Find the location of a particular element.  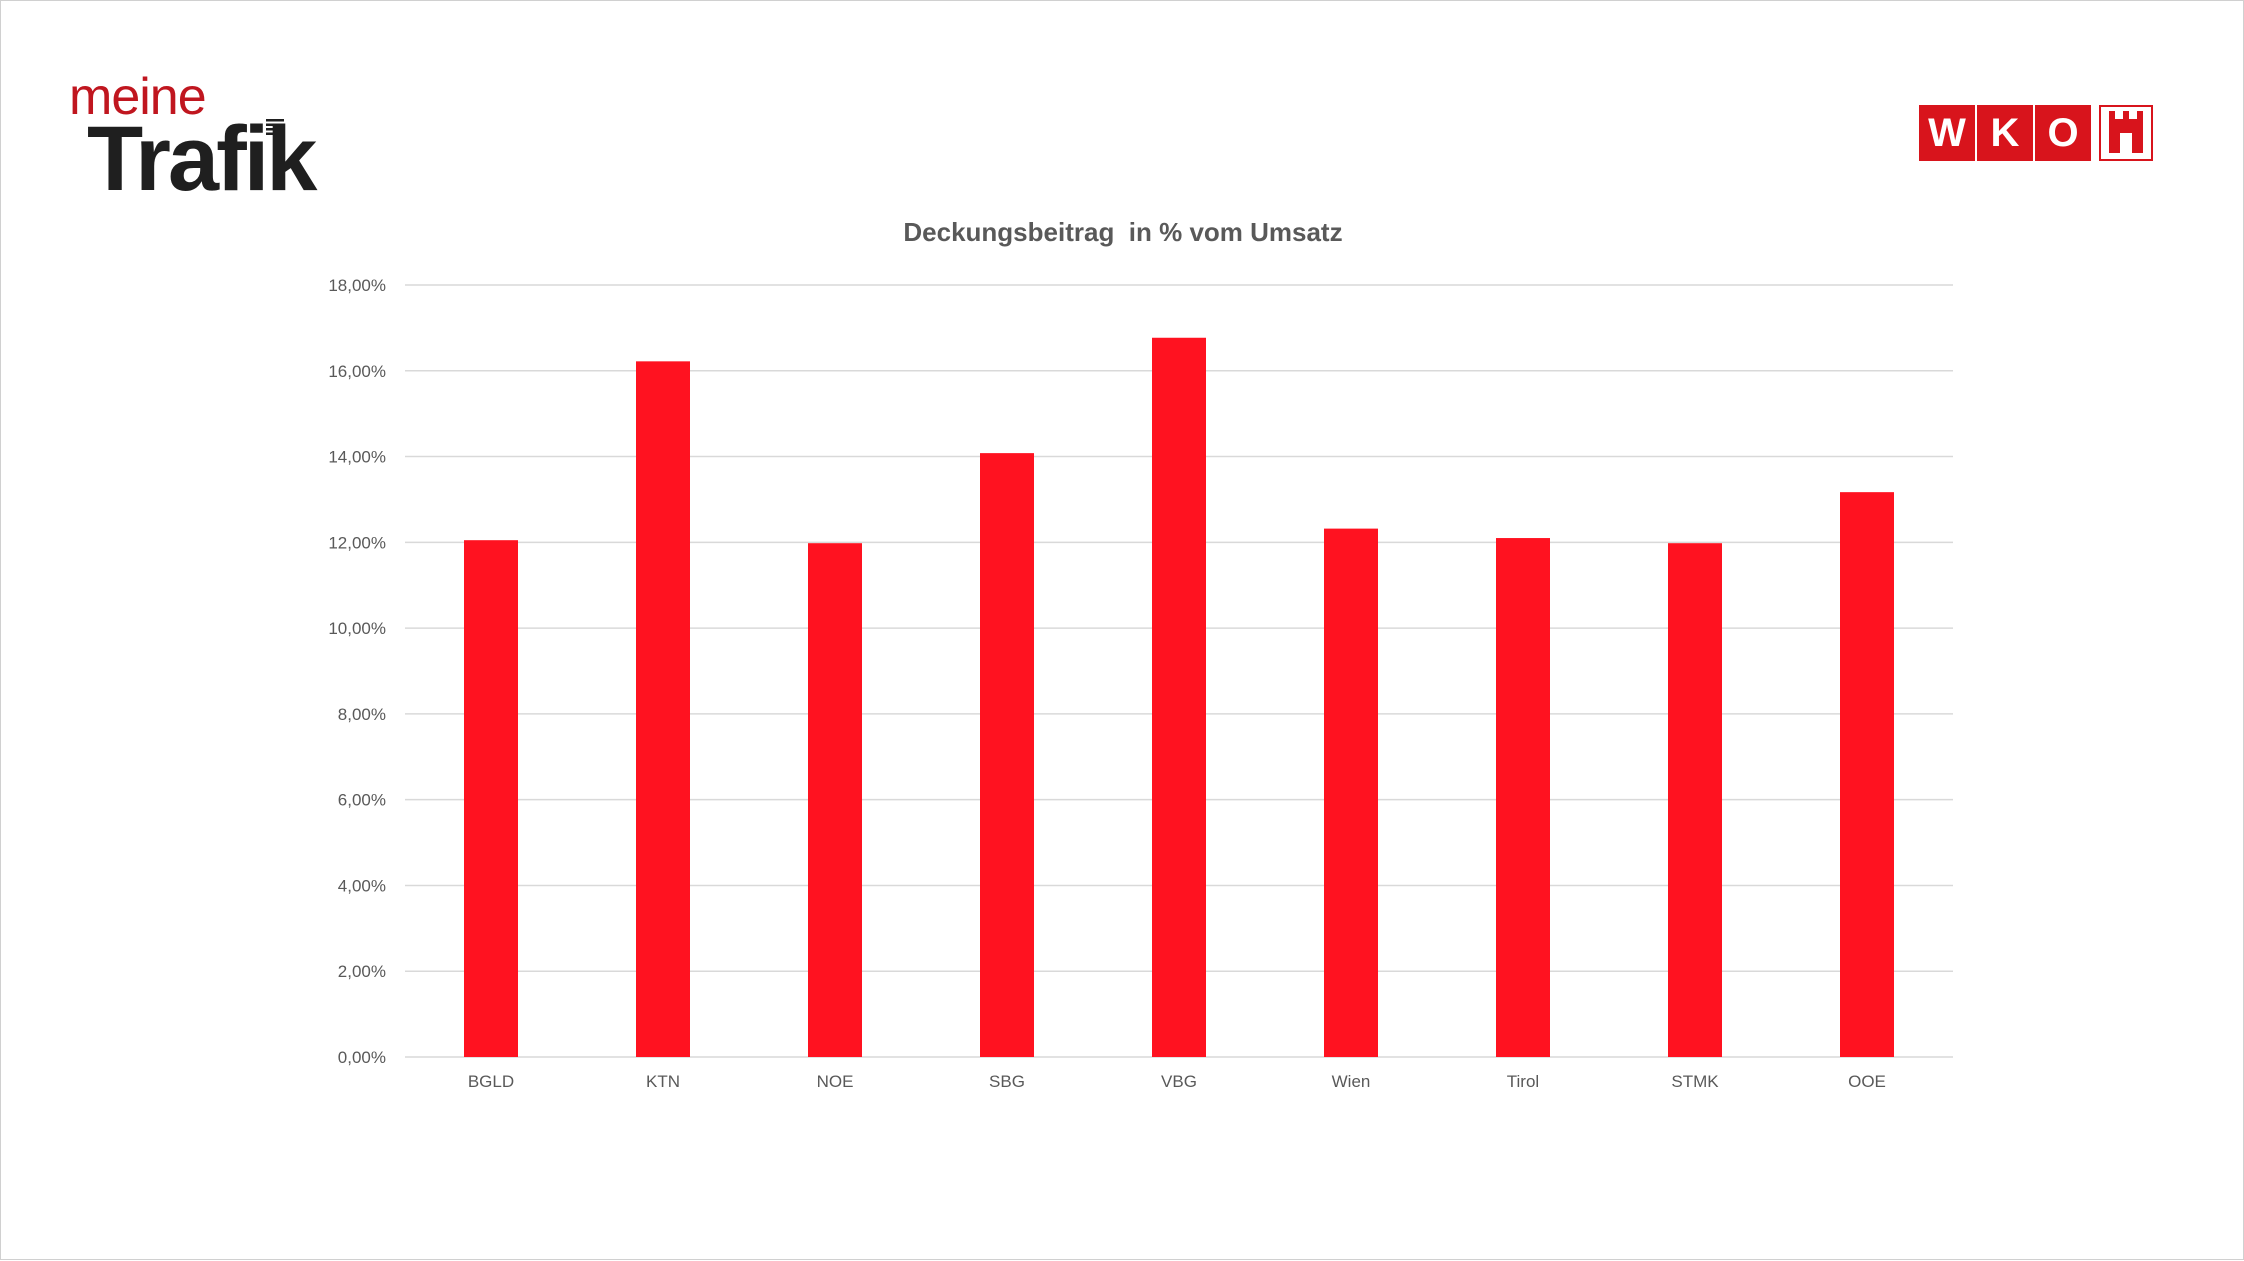

bar-vbg is located at coordinates (1179, 697).